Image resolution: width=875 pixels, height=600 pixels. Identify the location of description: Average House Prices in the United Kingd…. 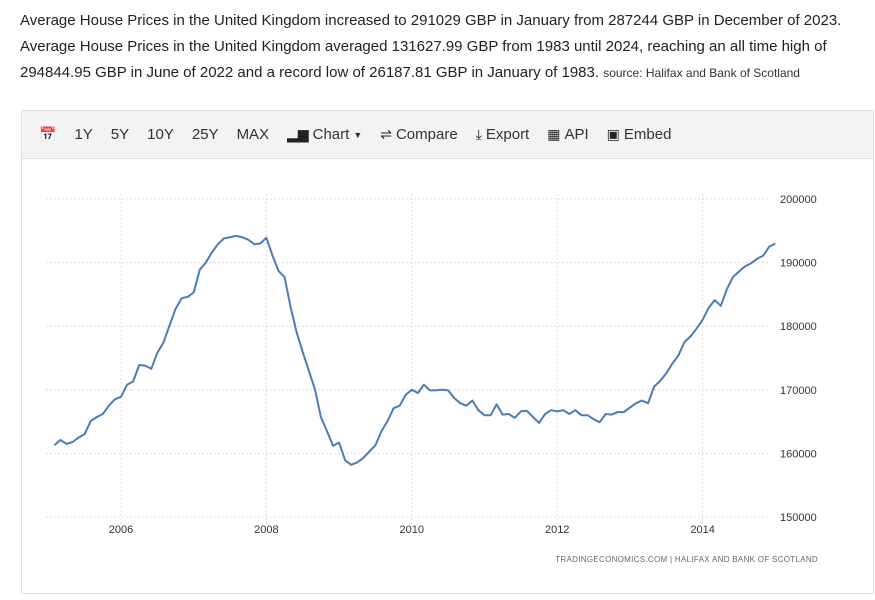
(445, 47).